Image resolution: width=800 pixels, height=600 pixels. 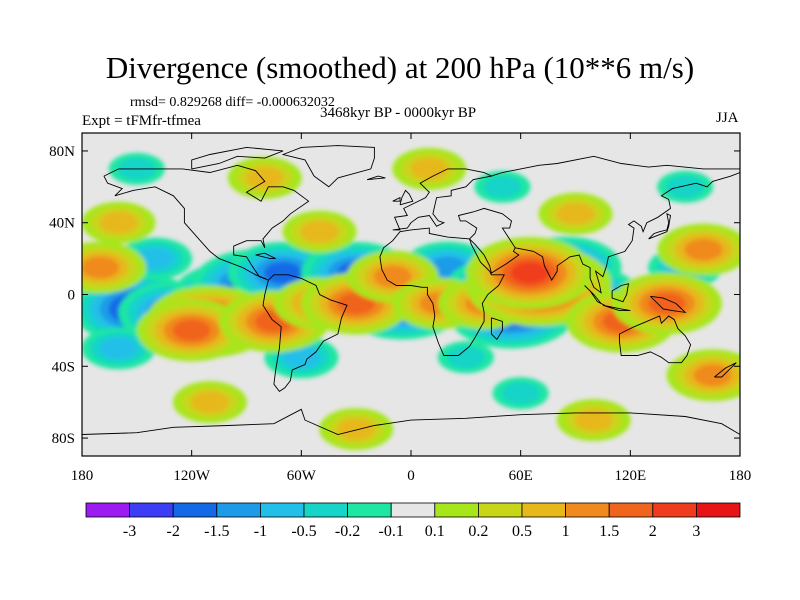 What do you see at coordinates (411, 476) in the screenshot?
I see `x-tick-label: 0` at bounding box center [411, 476].